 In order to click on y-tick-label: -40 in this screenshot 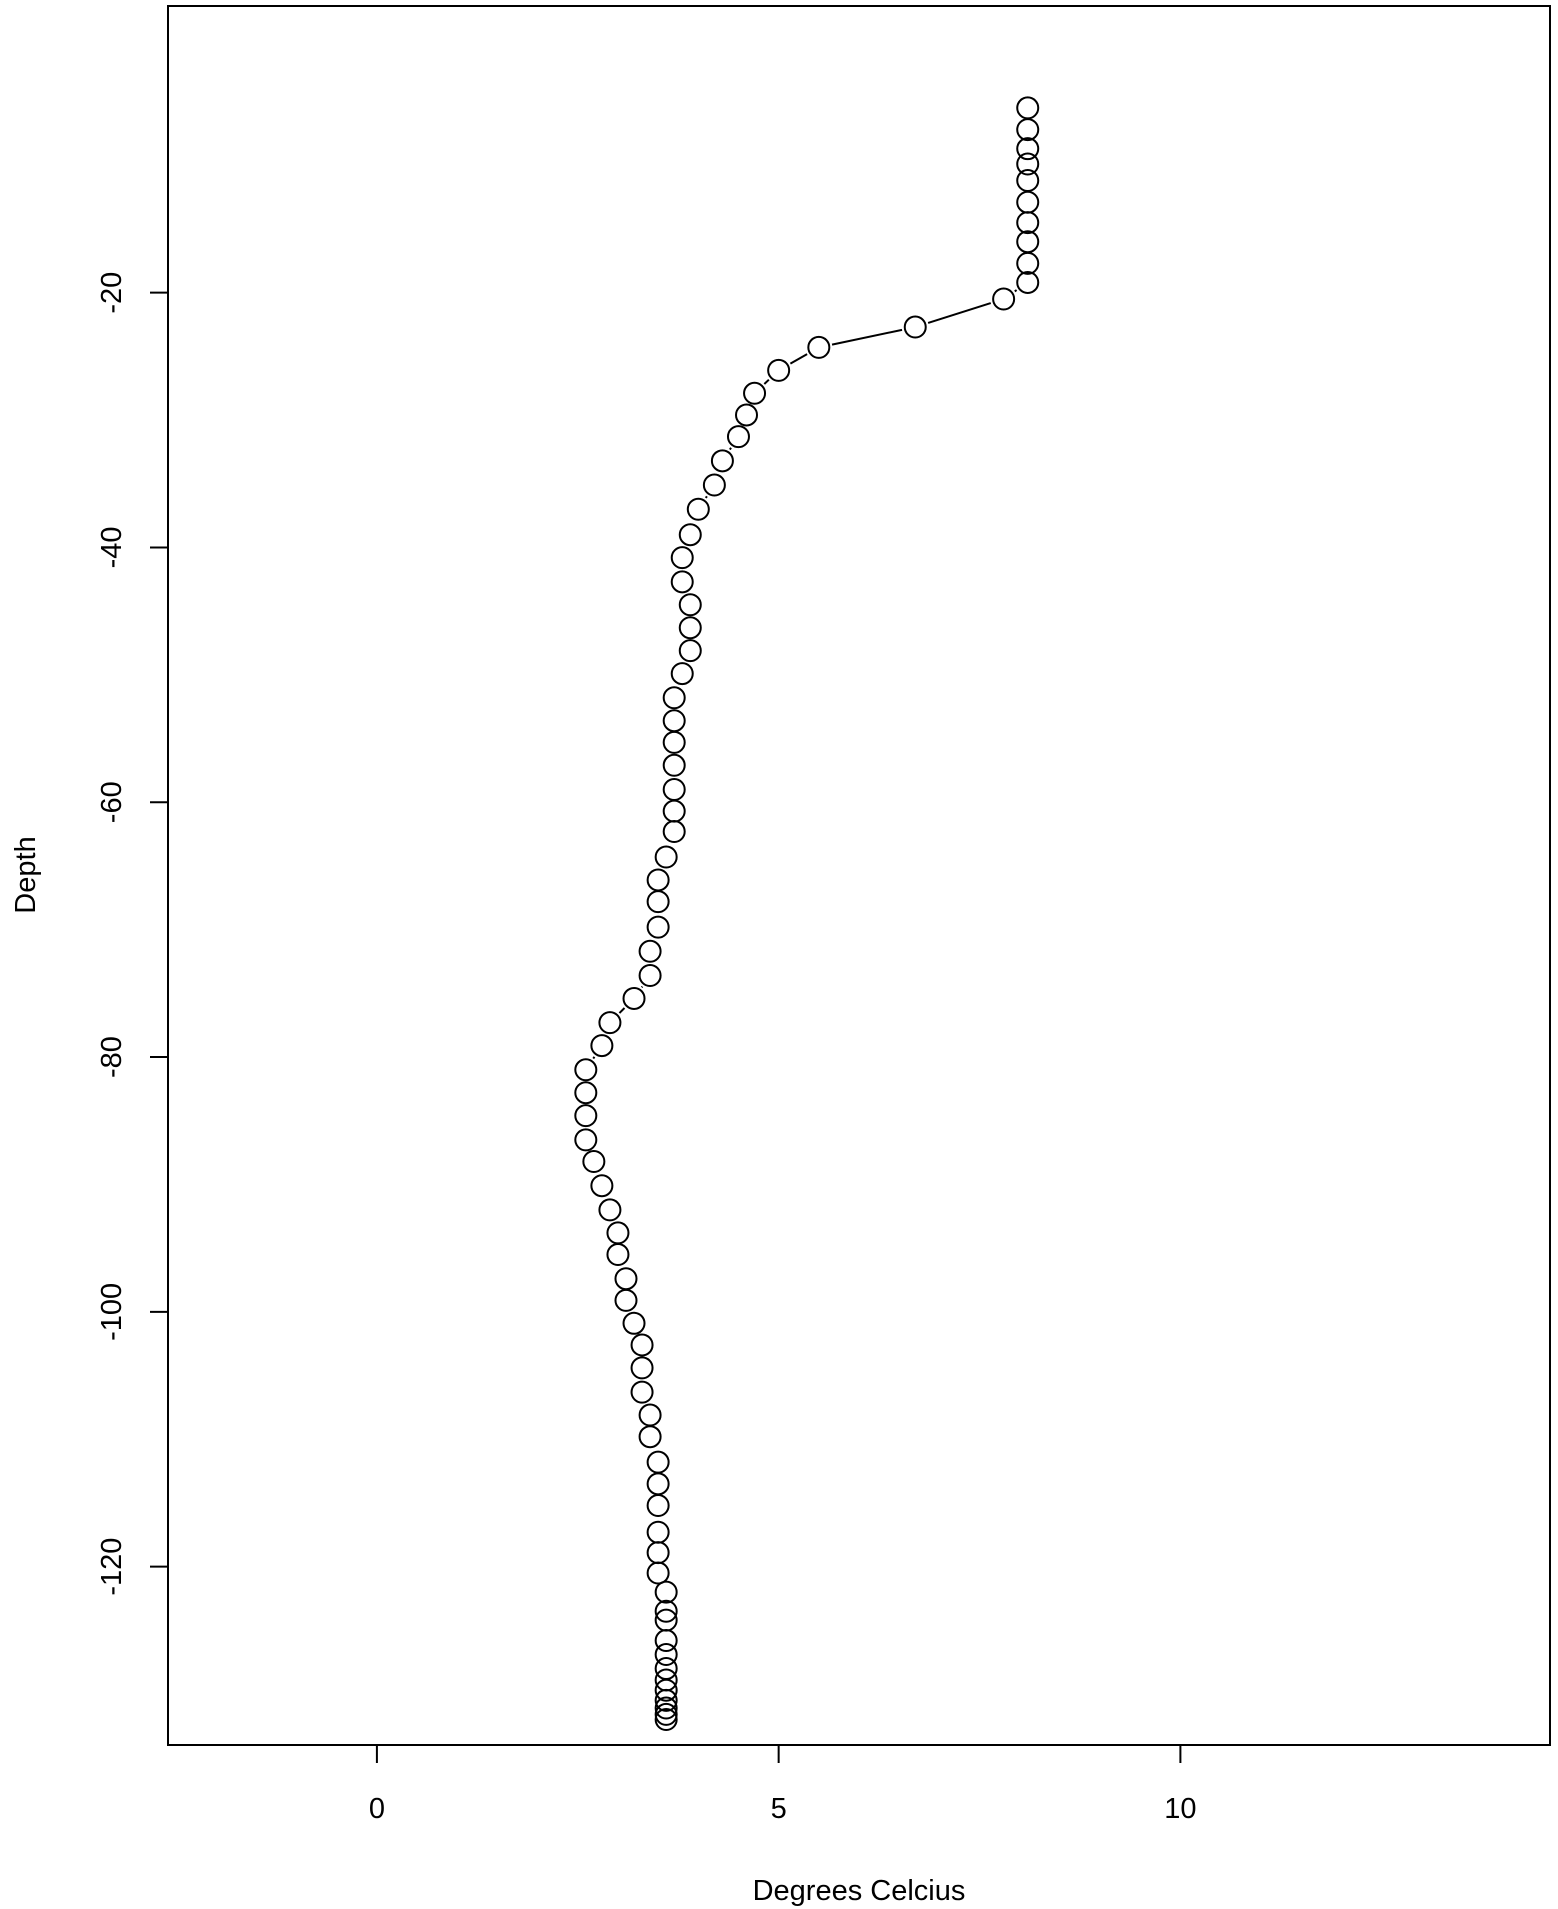, I will do `click(112, 547)`.